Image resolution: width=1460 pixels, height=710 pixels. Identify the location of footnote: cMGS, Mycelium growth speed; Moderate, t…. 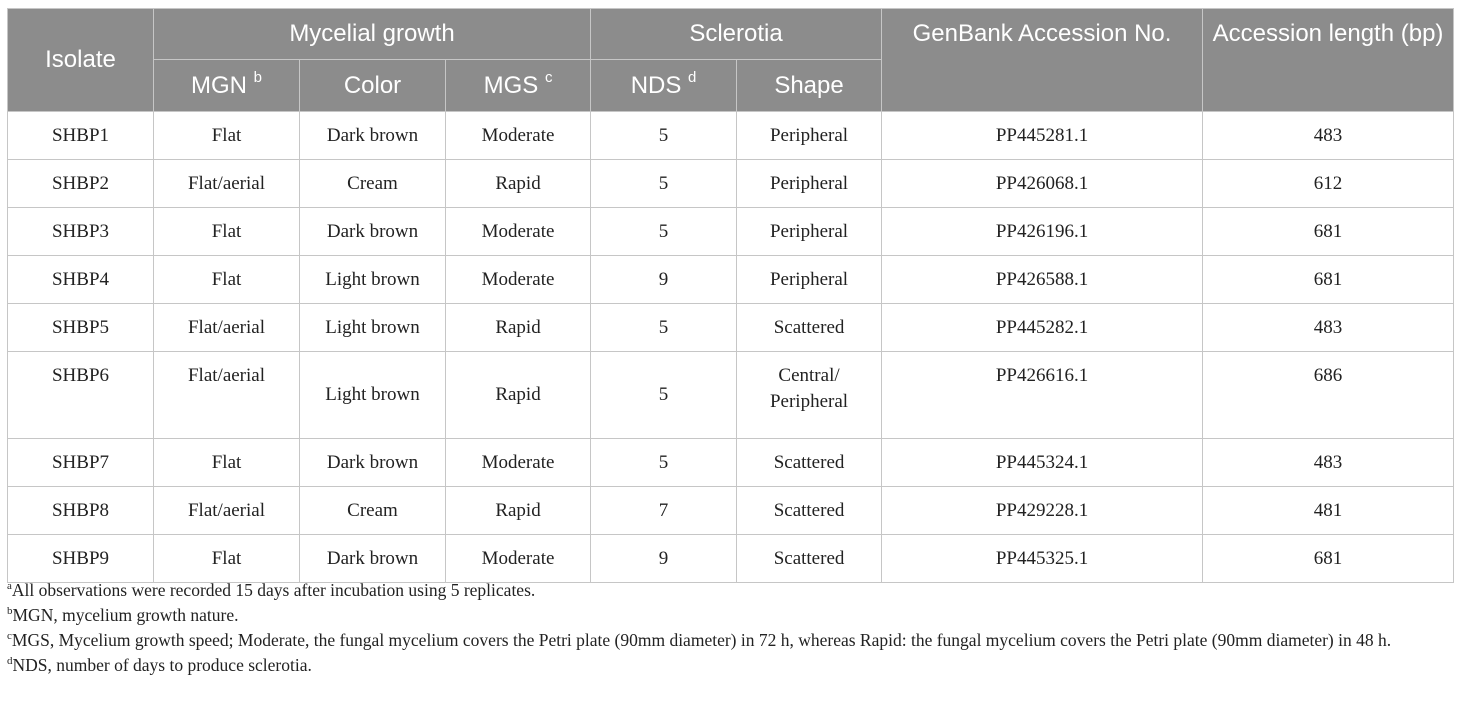
(730, 640).